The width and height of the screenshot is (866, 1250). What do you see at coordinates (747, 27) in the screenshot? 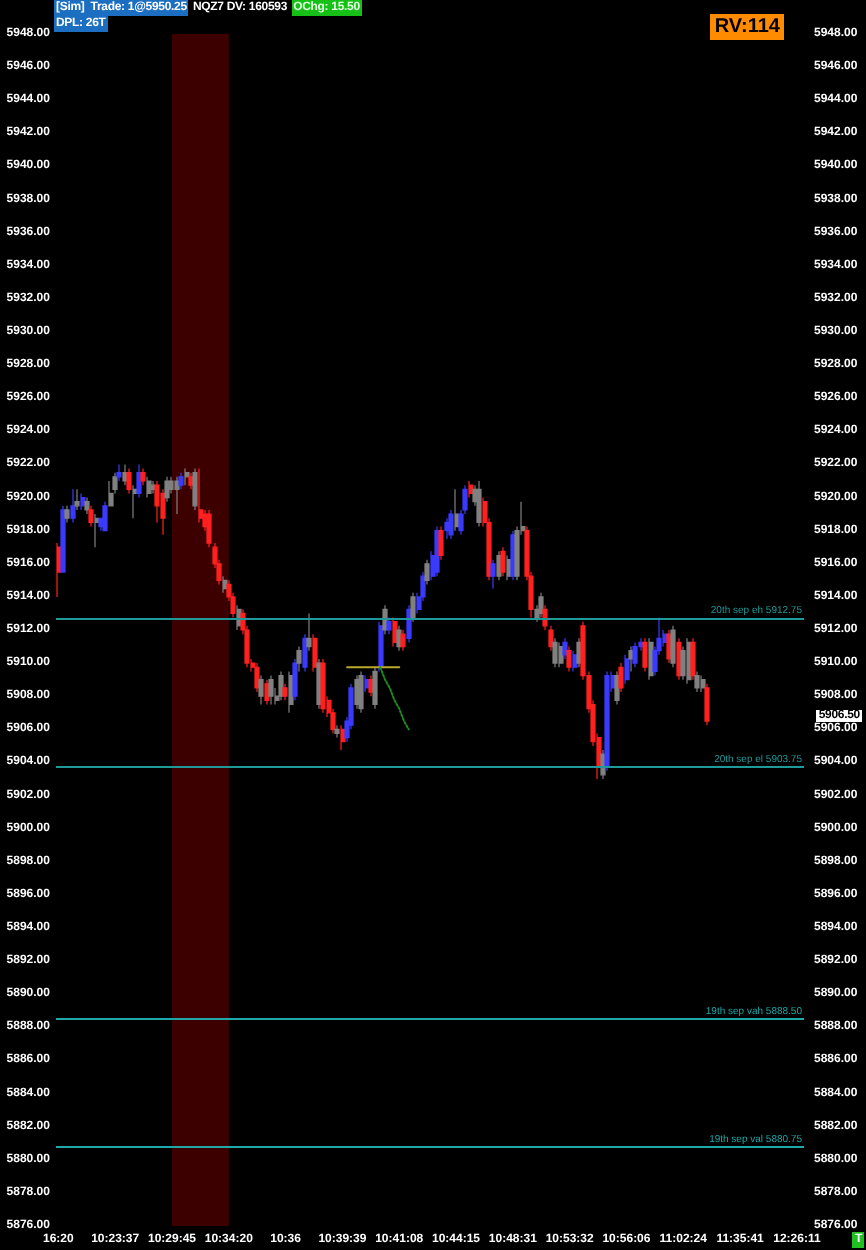
I see `annotation: RV:114` at bounding box center [747, 27].